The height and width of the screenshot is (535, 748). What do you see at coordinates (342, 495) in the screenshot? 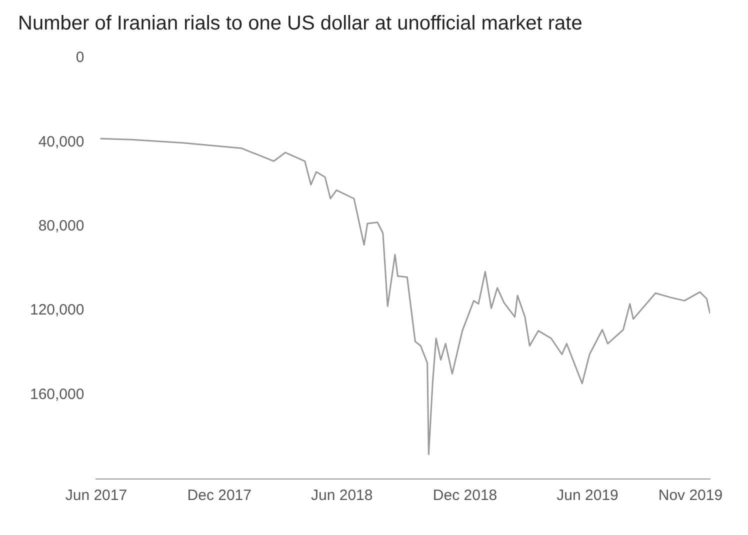
I see `x-tick-label: Jun 2018` at bounding box center [342, 495].